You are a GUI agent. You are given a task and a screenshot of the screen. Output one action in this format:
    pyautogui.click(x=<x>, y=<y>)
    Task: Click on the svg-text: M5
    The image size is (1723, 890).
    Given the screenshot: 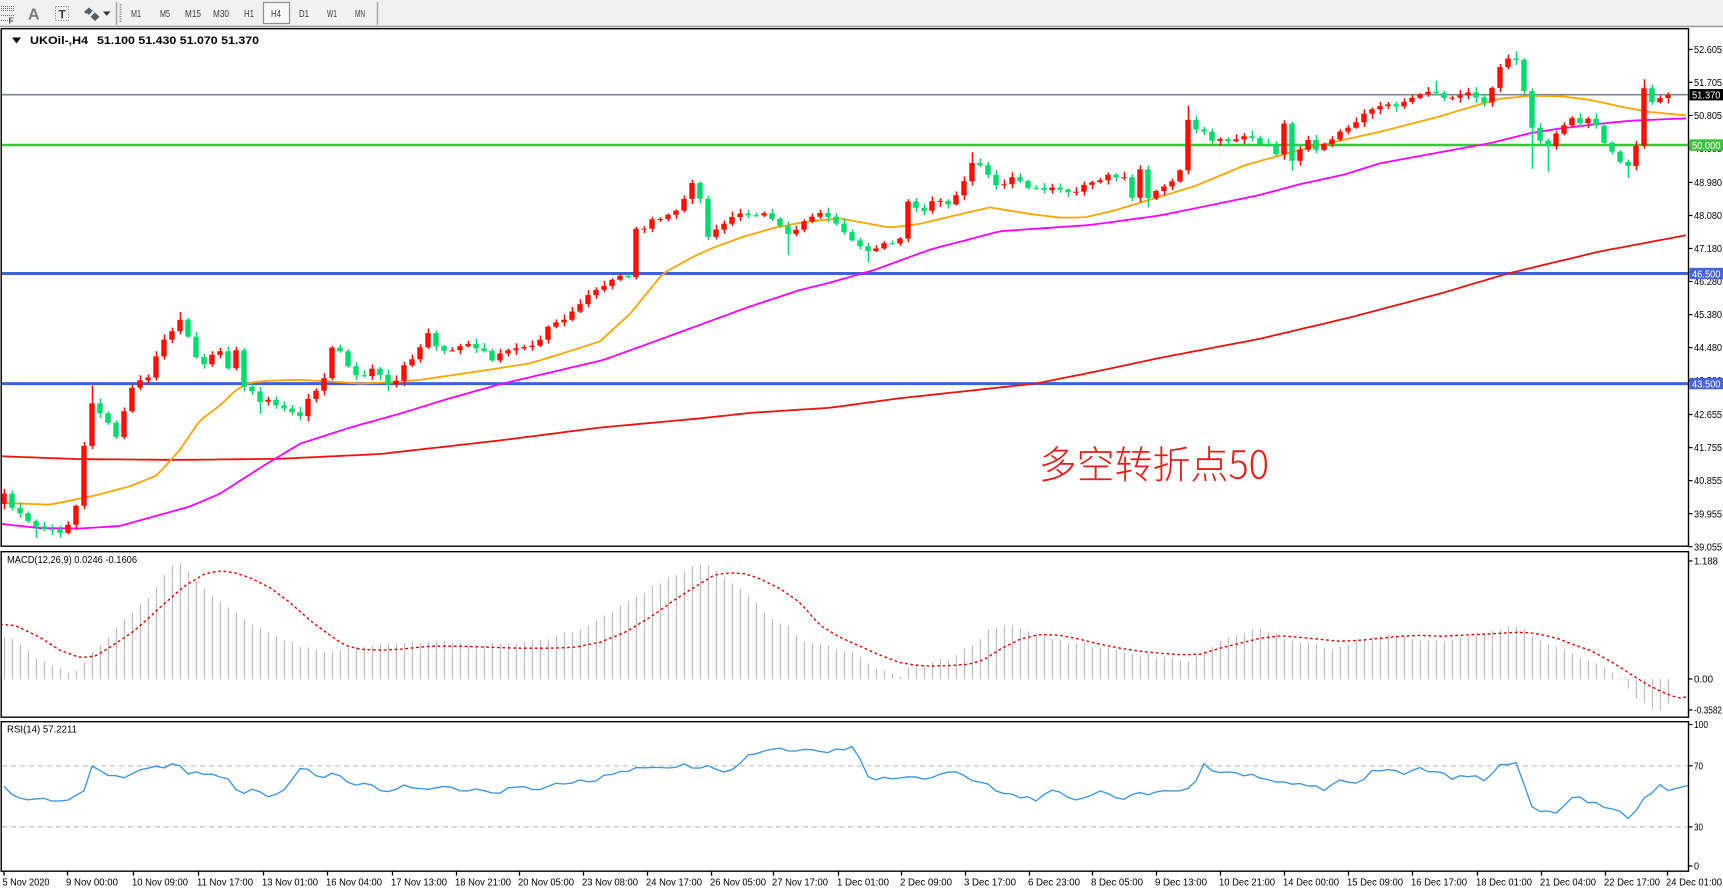 What is the action you would take?
    pyautogui.click(x=165, y=14)
    